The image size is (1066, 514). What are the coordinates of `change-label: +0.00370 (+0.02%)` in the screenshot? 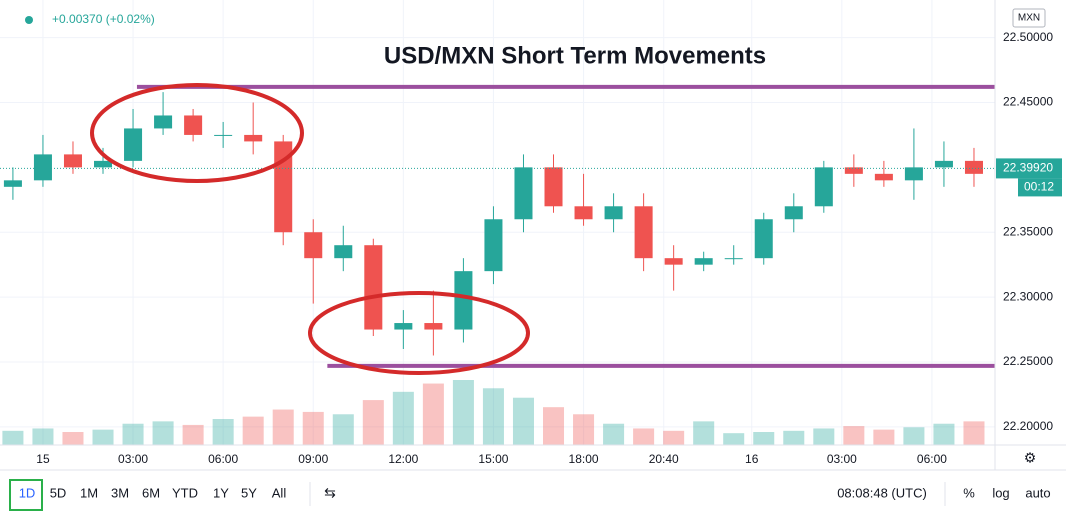 It's located at (103, 19).